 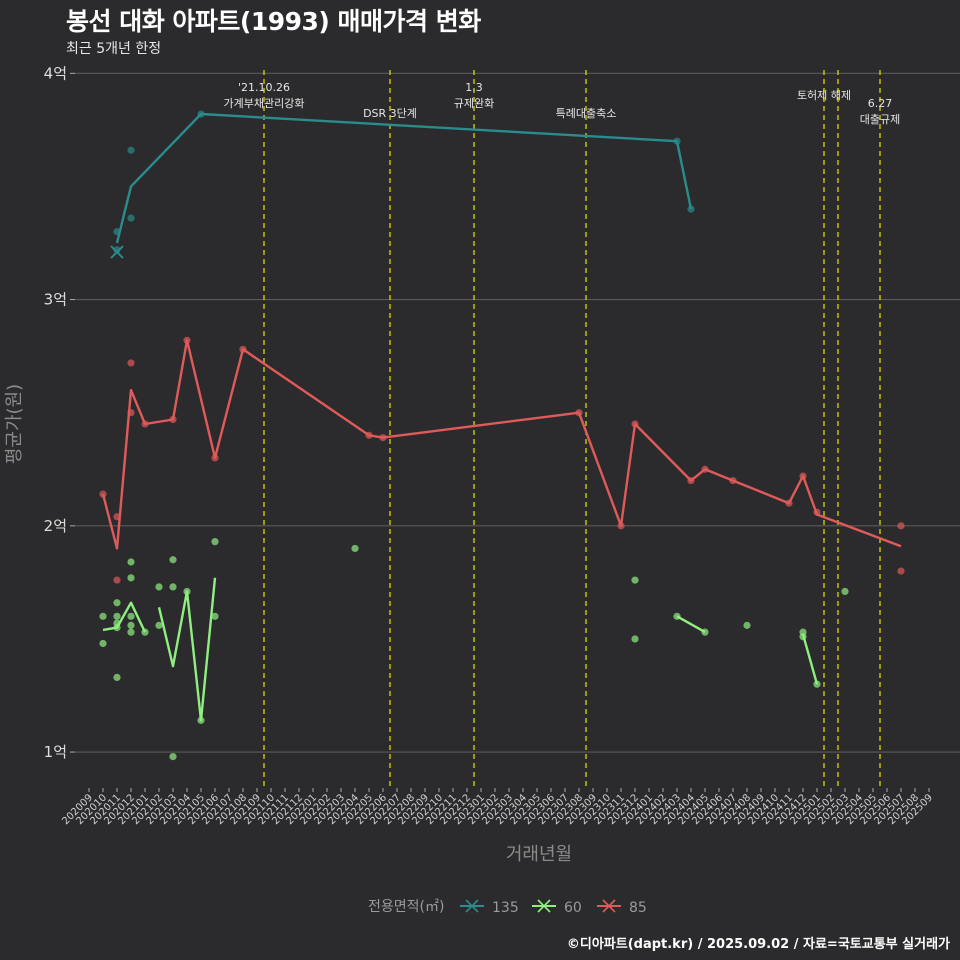 What do you see at coordinates (539, 854) in the screenshot?
I see `x-axis-title: 거래년월` at bounding box center [539, 854].